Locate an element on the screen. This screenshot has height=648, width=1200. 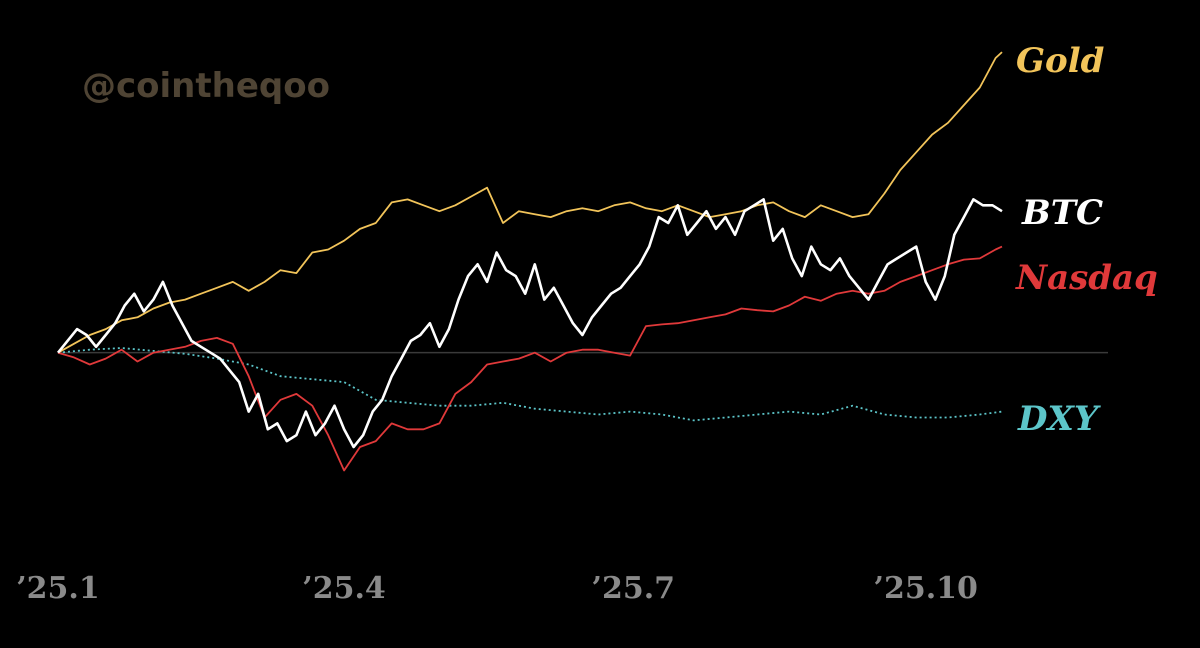
watermark: @cointheqoo is located at coordinates (206, 86).